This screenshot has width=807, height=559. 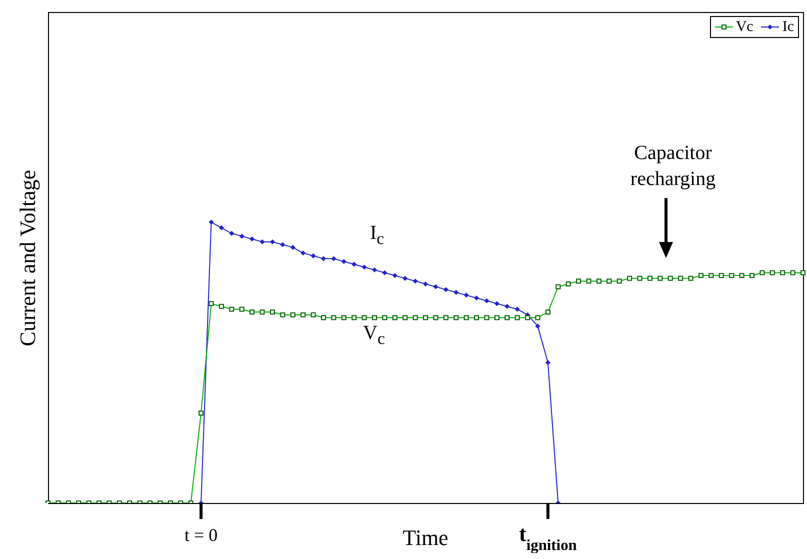 I want to click on annotation: V$_{c}$, so click(x=374, y=335).